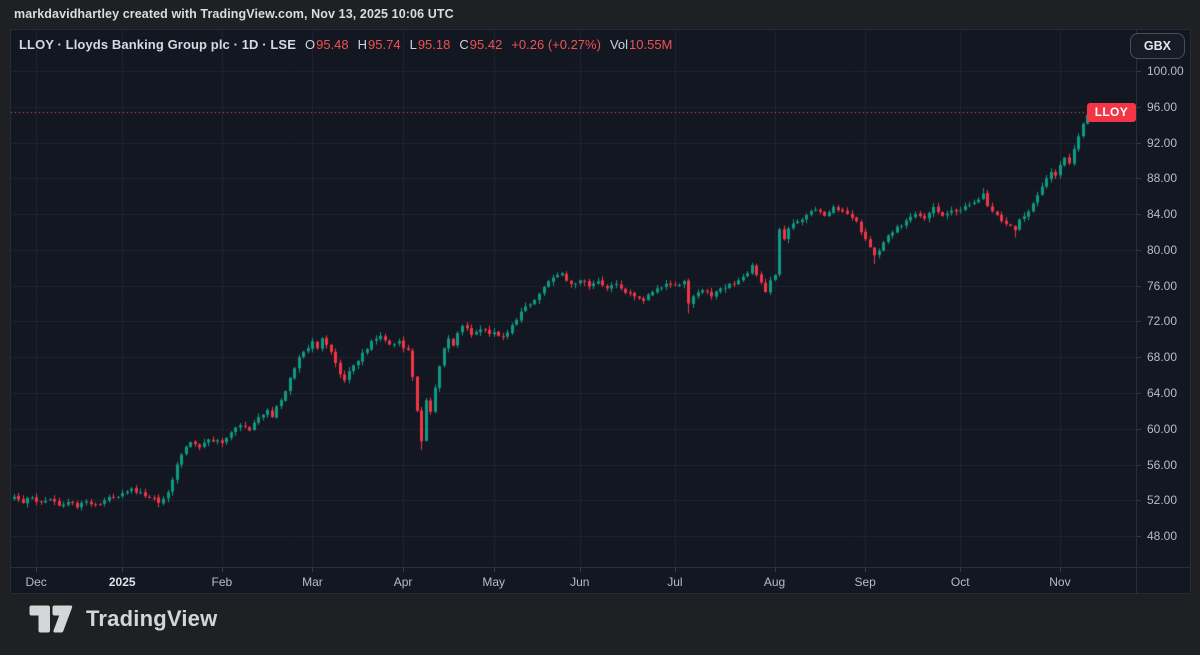 This screenshot has height=655, width=1200. Describe the element at coordinates (1162, 178) in the screenshot. I see `price-tick-label: 88.00` at that location.